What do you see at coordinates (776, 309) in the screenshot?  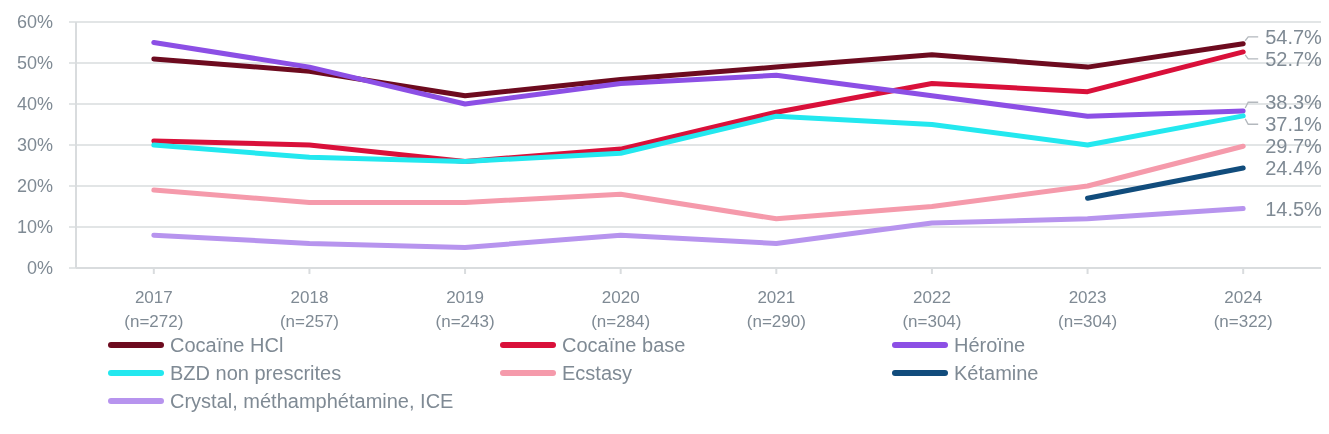 I see `x-tick-label: 2021 (n=290)` at bounding box center [776, 309].